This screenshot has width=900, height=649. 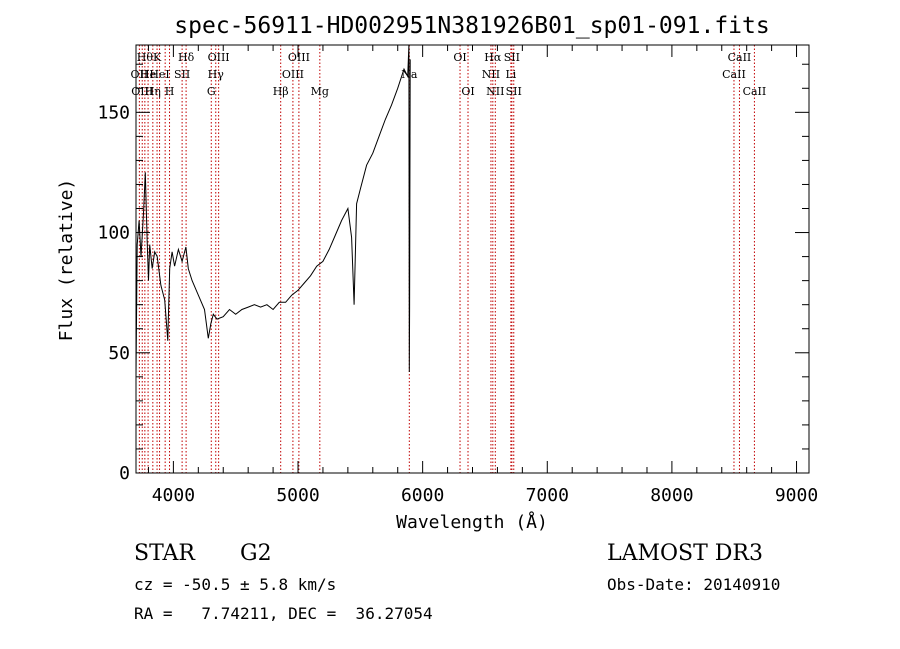 What do you see at coordinates (256, 553) in the screenshot?
I see `object-subclass: G2` at bounding box center [256, 553].